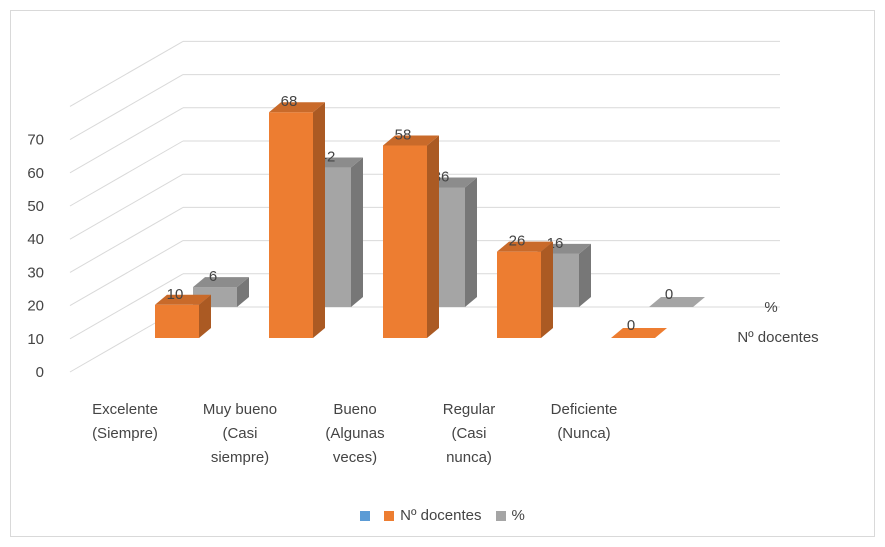 This screenshot has width=885, height=547. Describe the element at coordinates (35, 140) in the screenshot. I see `y-tick-label: 70` at that location.